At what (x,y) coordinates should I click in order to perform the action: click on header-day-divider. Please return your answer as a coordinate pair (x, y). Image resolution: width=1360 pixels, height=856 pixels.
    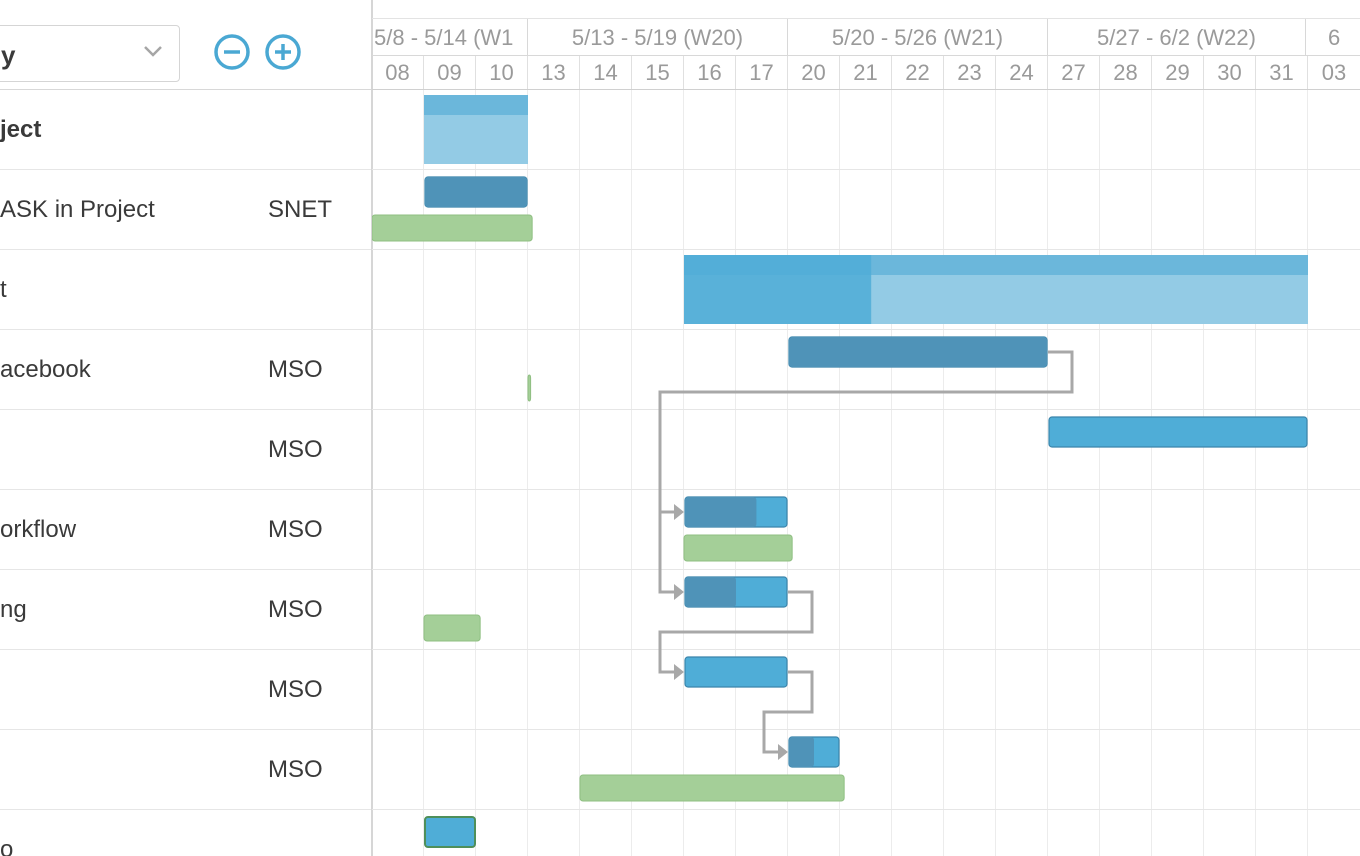
    Looking at the image, I should click on (866, 55).